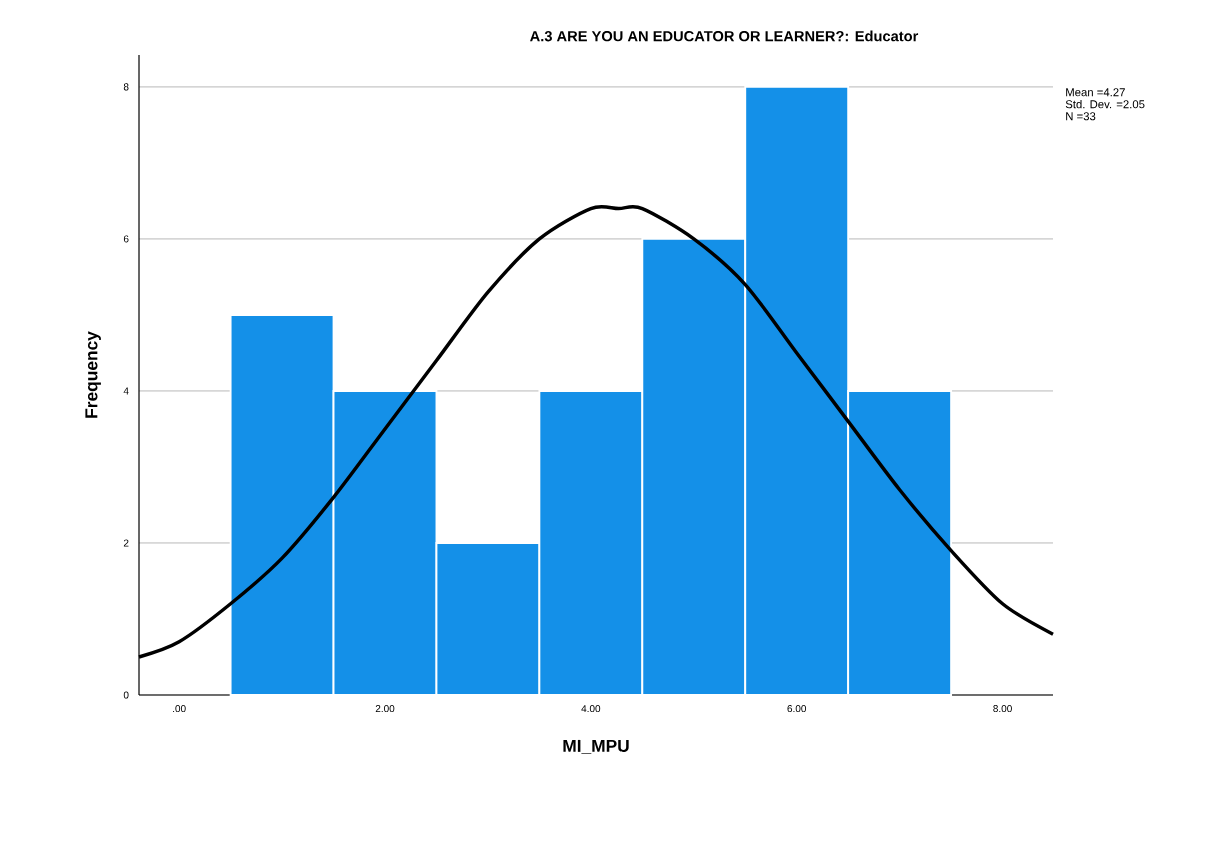 Image resolution: width=1215 pixels, height=842 pixels. What do you see at coordinates (1002, 709) in the screenshot?
I see `x-tick-label: 8.00` at bounding box center [1002, 709].